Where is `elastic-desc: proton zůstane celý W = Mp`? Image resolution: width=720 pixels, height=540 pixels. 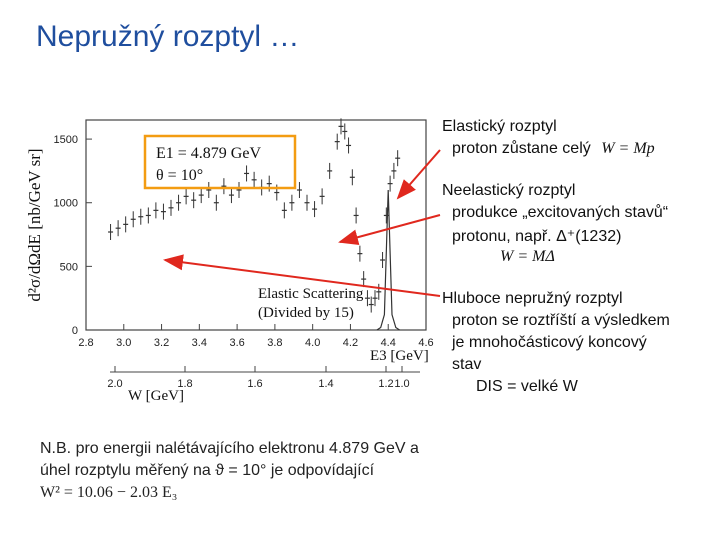
elastic-desc: proton zůstane celý W = Mp is located at coordinates (553, 149).